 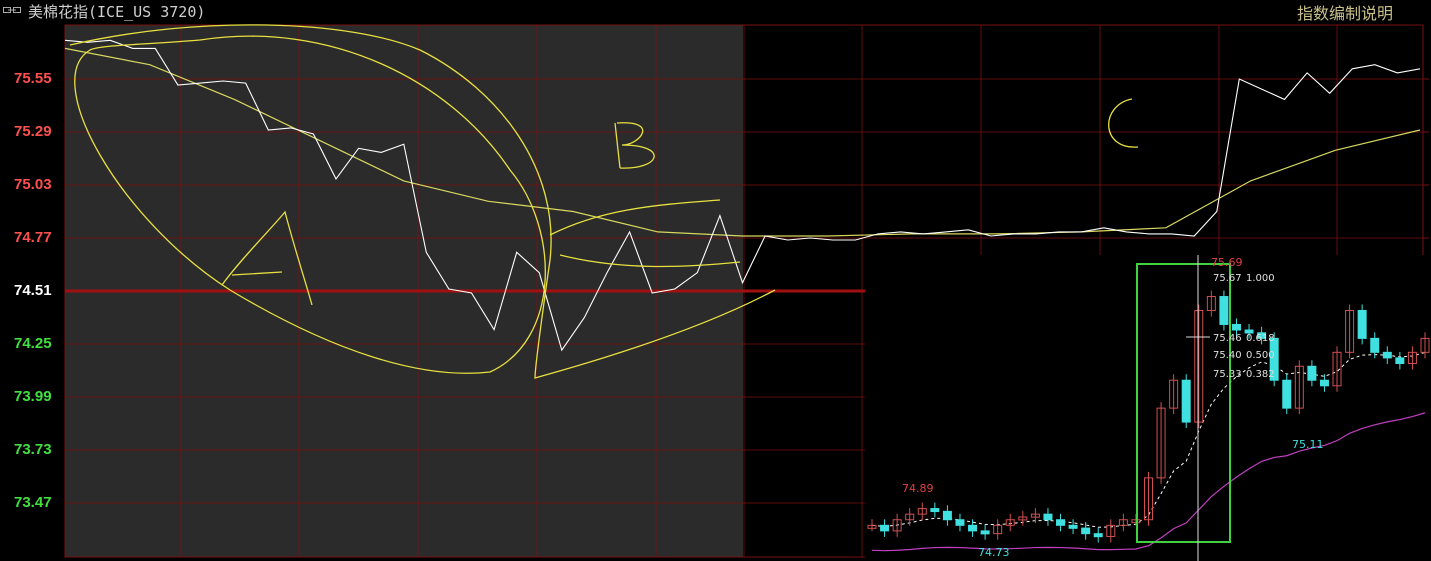 What do you see at coordinates (33, 502) in the screenshot?
I see `y-axis-label: 73.47` at bounding box center [33, 502].